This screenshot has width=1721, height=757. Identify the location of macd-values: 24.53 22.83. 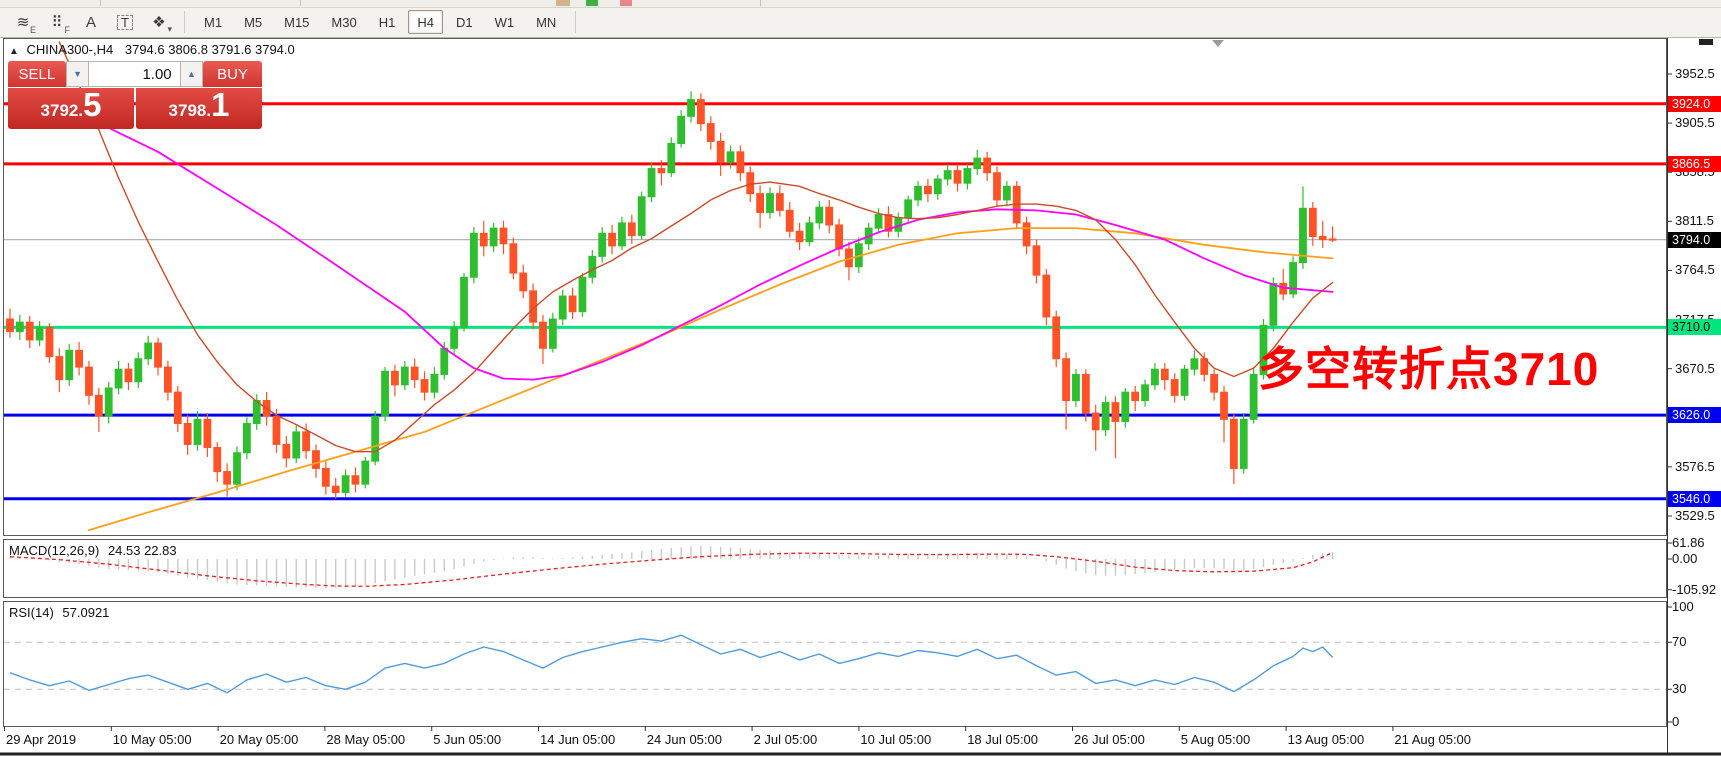
(142, 550).